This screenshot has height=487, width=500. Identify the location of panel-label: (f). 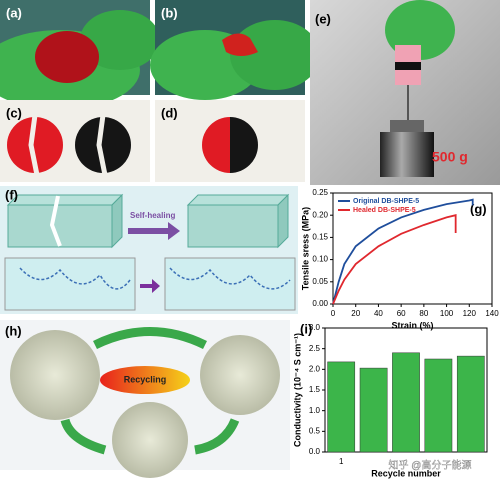
(11, 194).